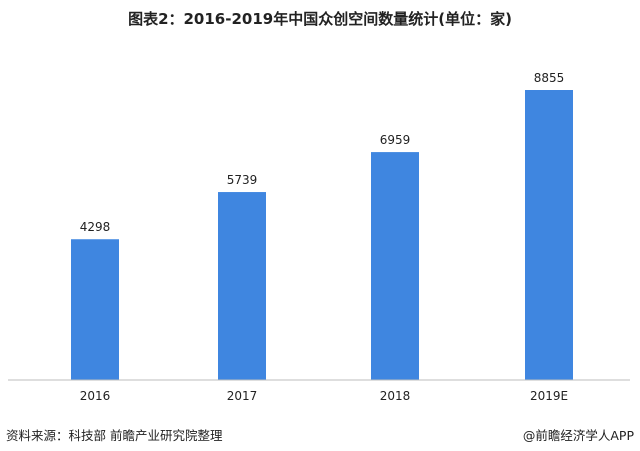  Describe the element at coordinates (395, 140) in the screenshot. I see `bar-value-label-2018: 6959` at that location.